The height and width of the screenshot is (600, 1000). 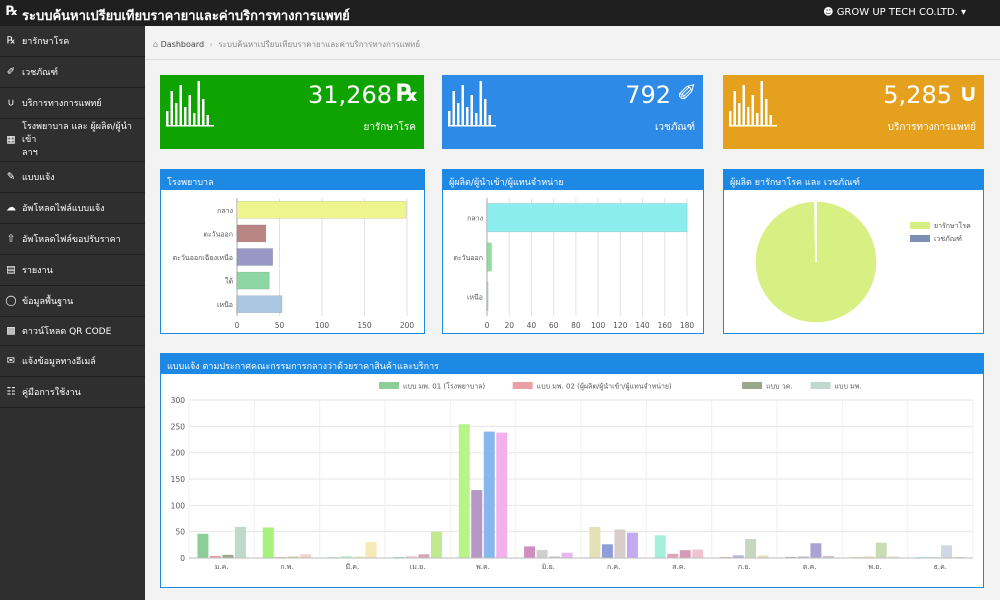 What do you see at coordinates (894, 12) in the screenshot?
I see `user-menu: ☻ GROW UP TECH CO.LTD. ▾` at bounding box center [894, 12].